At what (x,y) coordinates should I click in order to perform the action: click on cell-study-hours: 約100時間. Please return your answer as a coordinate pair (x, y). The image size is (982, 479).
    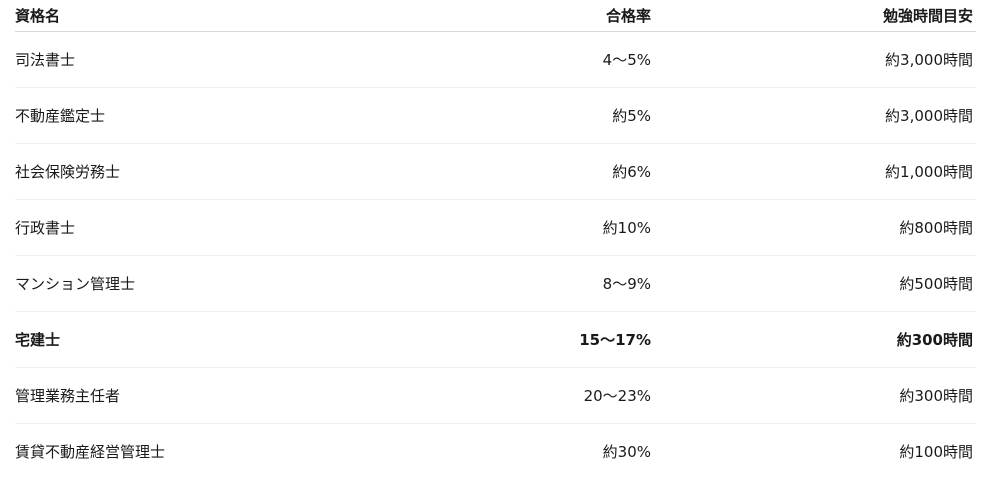
    Looking at the image, I should click on (936, 452).